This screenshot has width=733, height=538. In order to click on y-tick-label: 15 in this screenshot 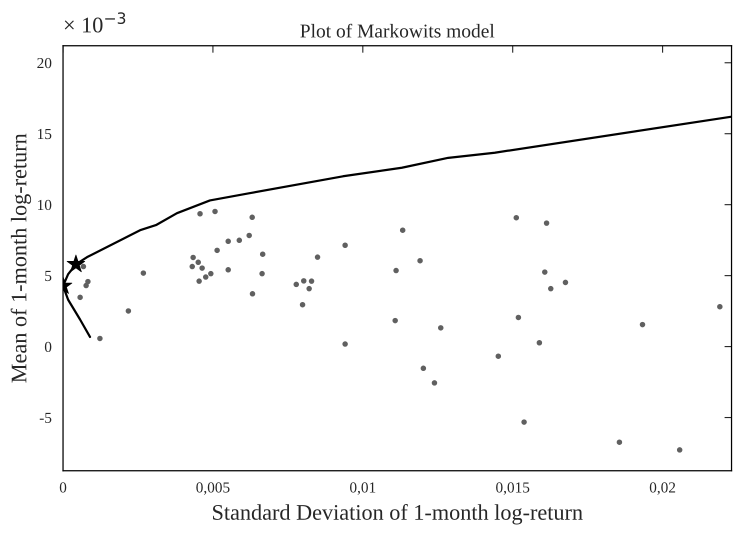, I will do `click(45, 134)`.